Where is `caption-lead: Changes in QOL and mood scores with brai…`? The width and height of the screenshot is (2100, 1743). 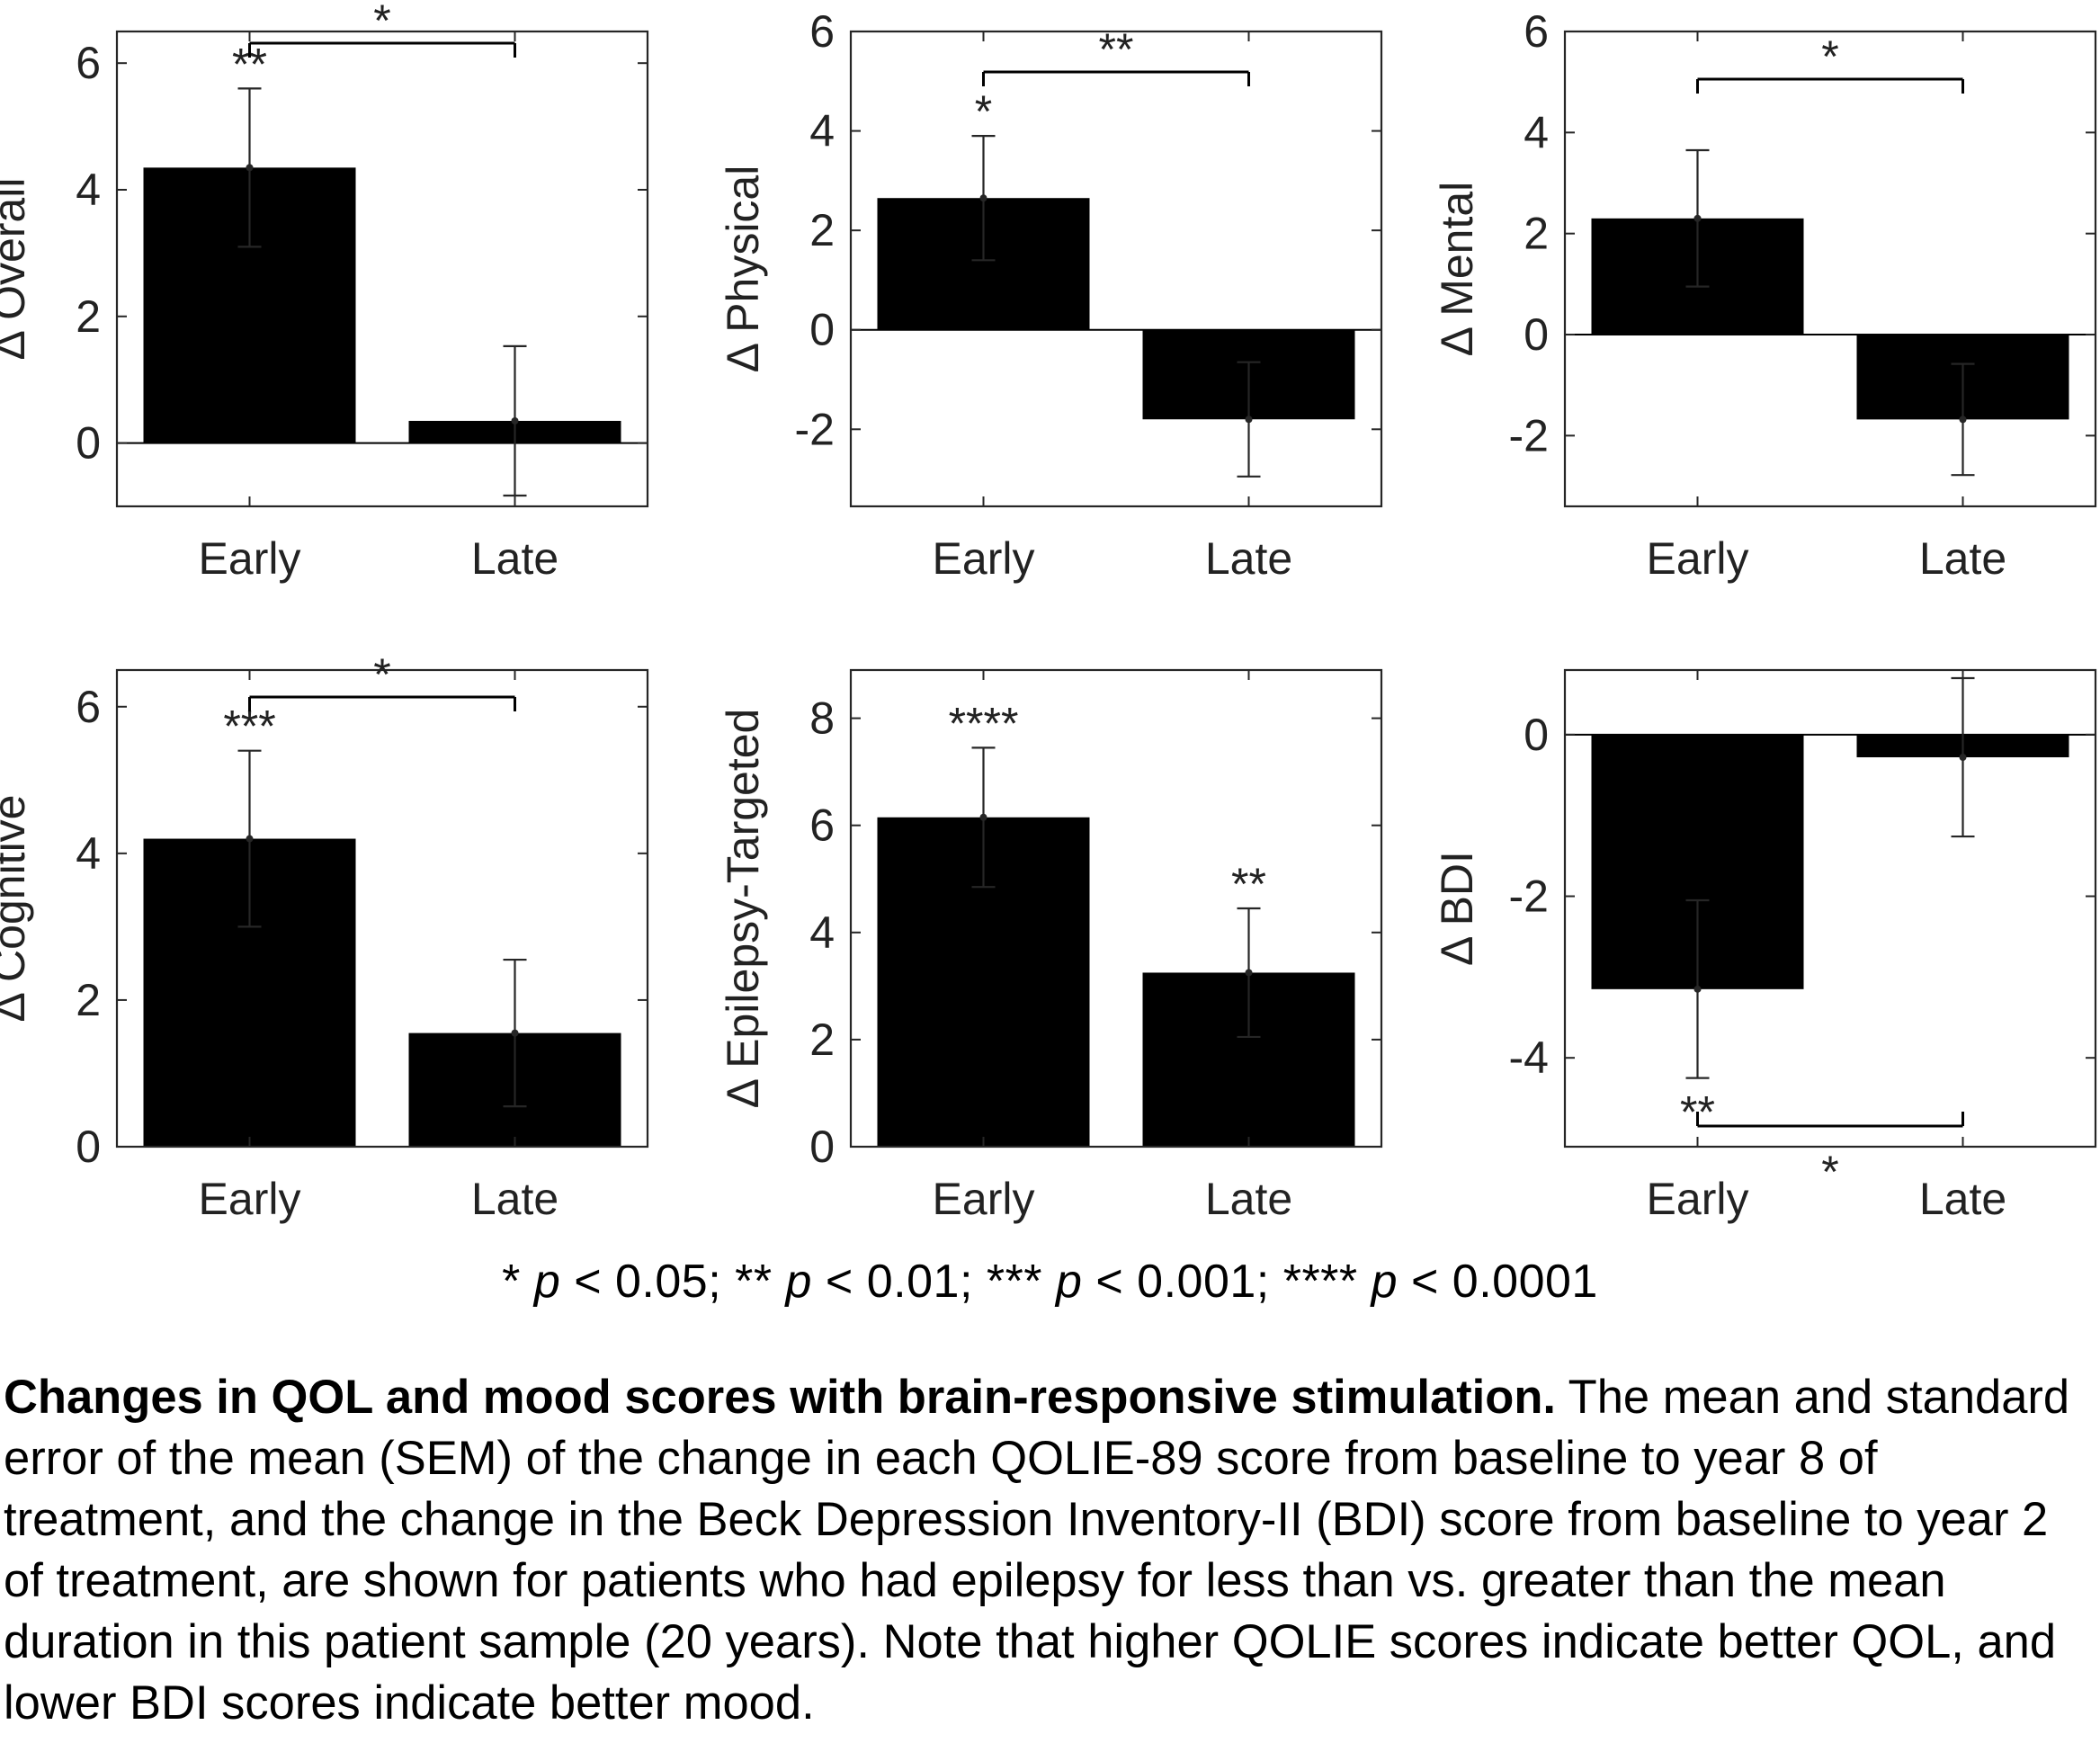
caption-lead: Changes in QOL and mood scores with brai… is located at coordinates (780, 1397).